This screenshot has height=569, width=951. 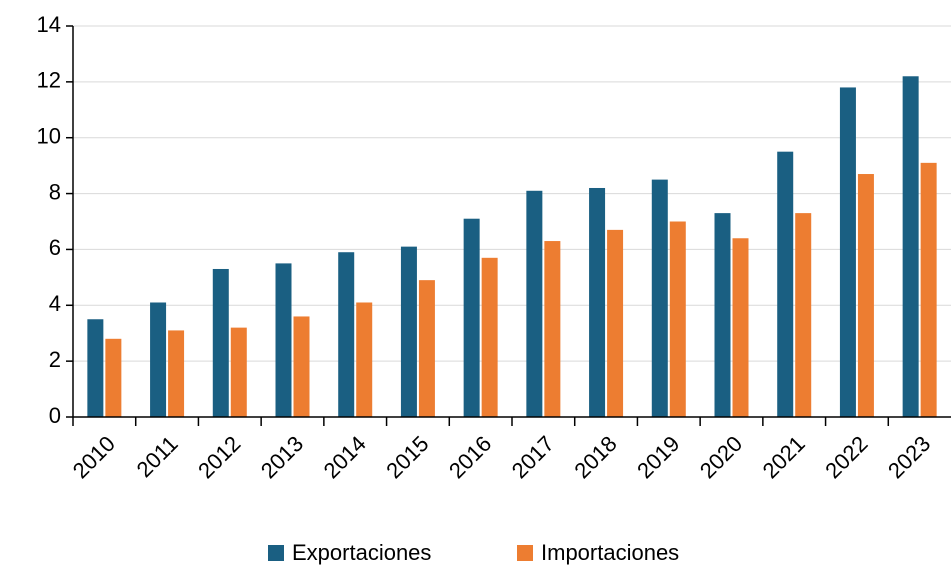 I want to click on x-tick-label: 2014, so click(x=345, y=457).